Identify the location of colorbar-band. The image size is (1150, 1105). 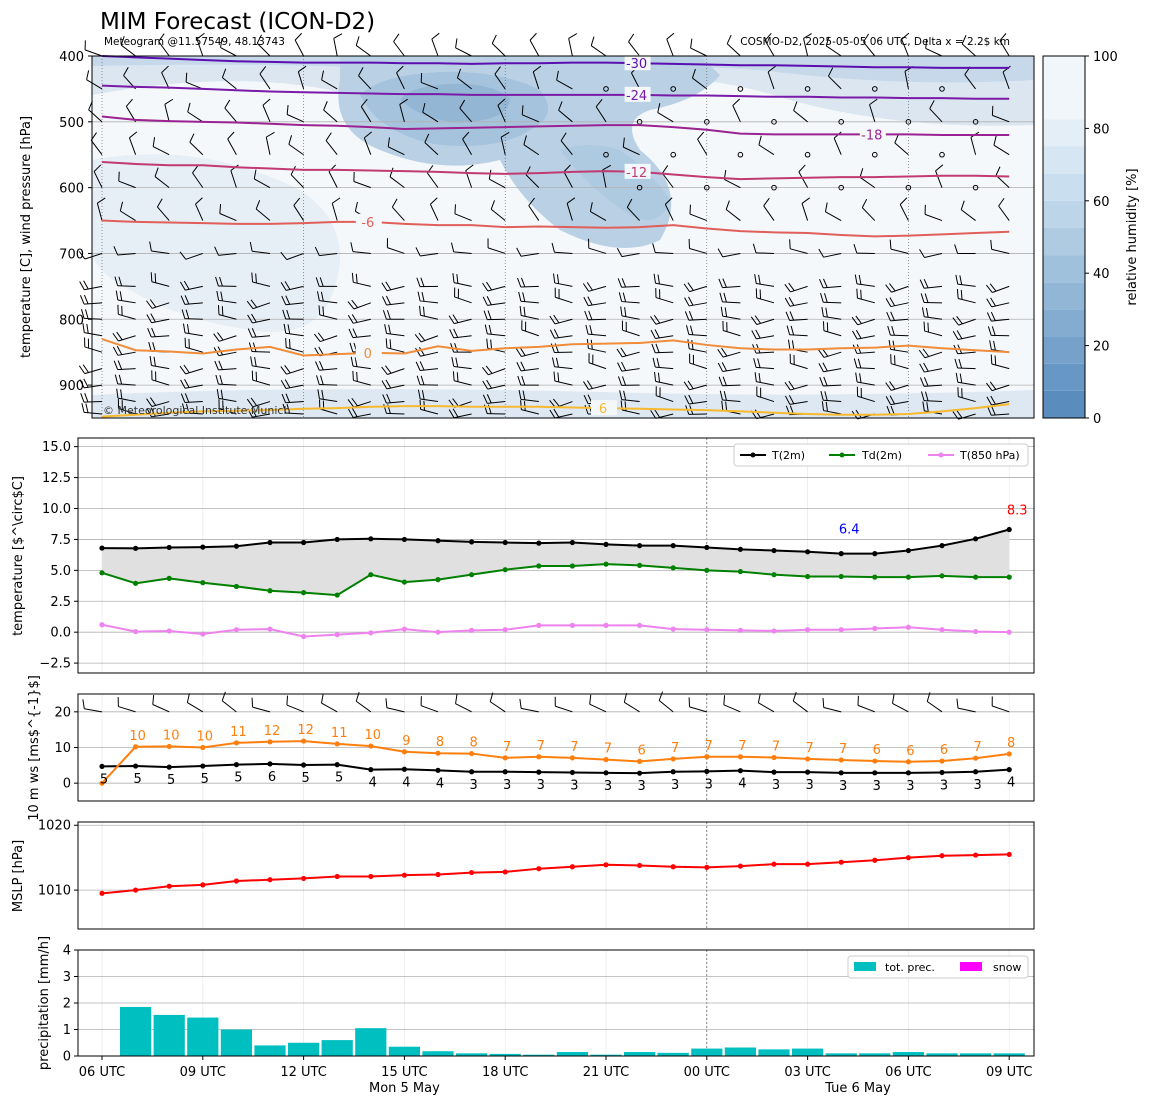
(1064, 269).